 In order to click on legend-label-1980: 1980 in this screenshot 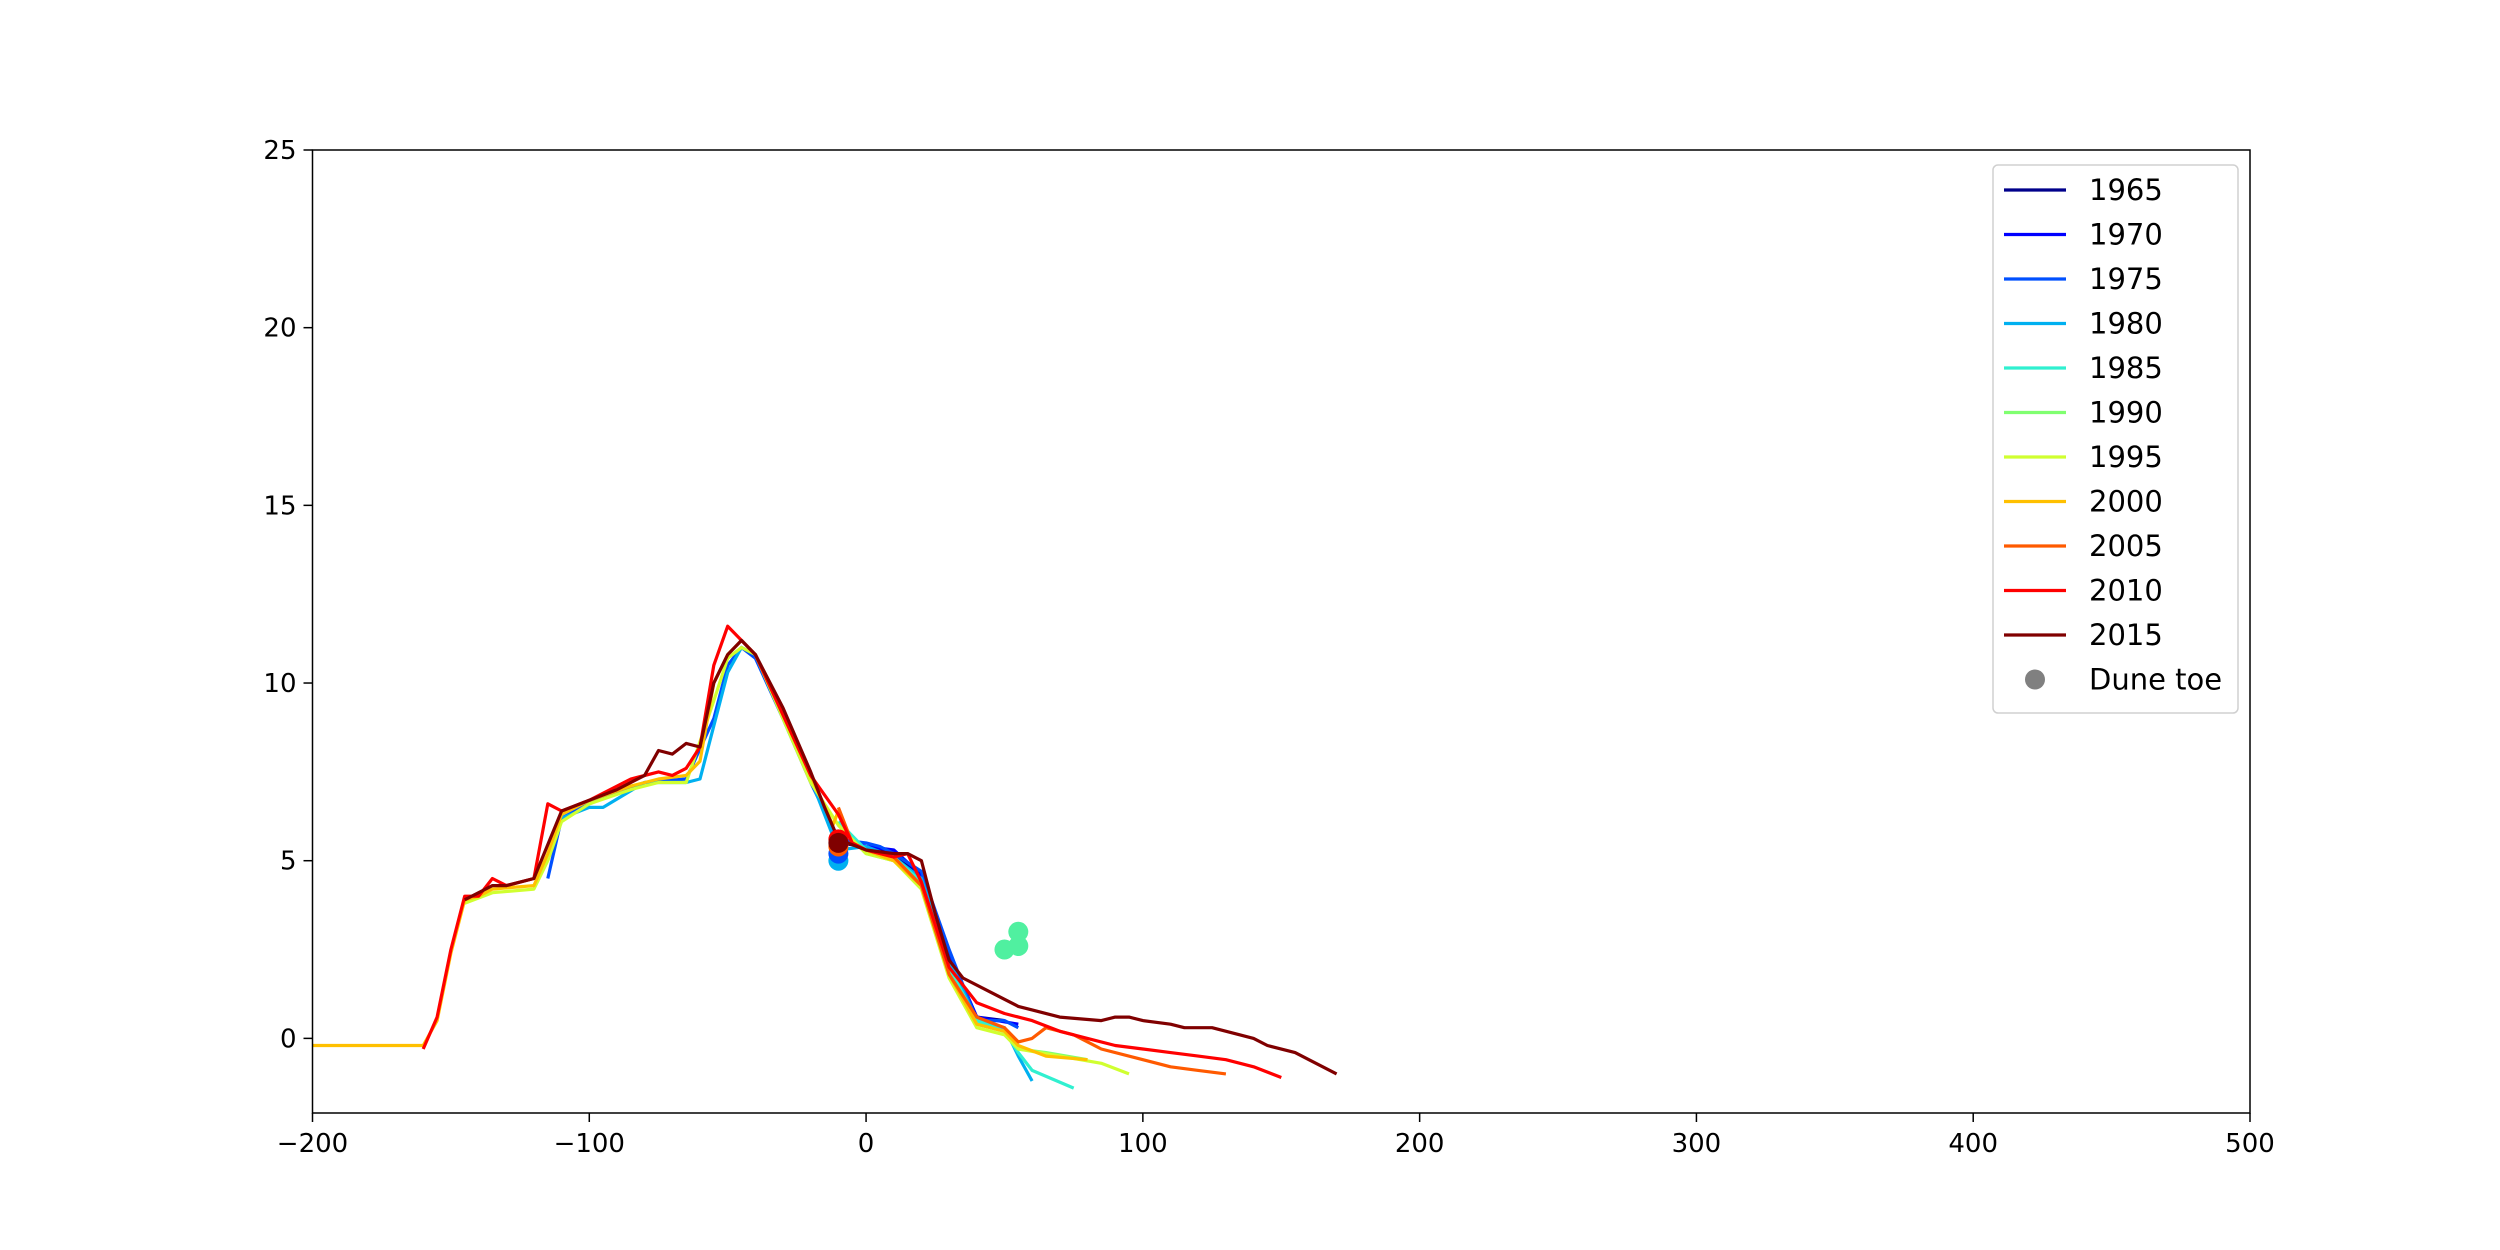, I will do `click(2126, 324)`.